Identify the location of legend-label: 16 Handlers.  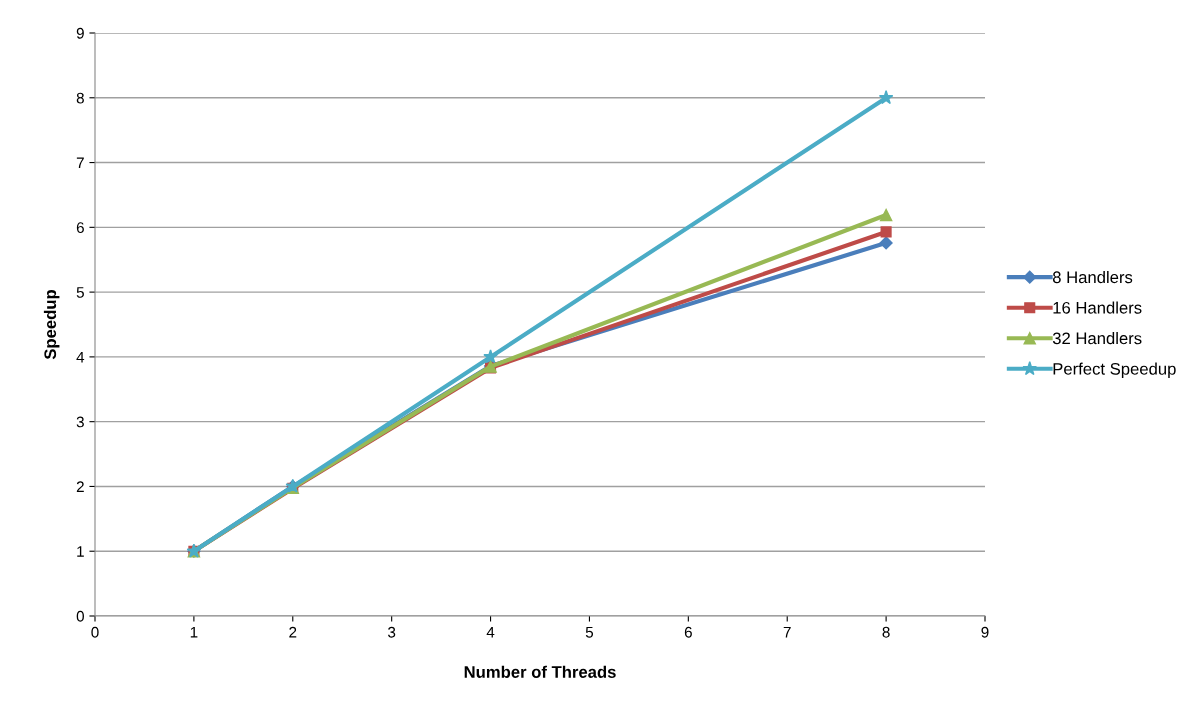
(1097, 307).